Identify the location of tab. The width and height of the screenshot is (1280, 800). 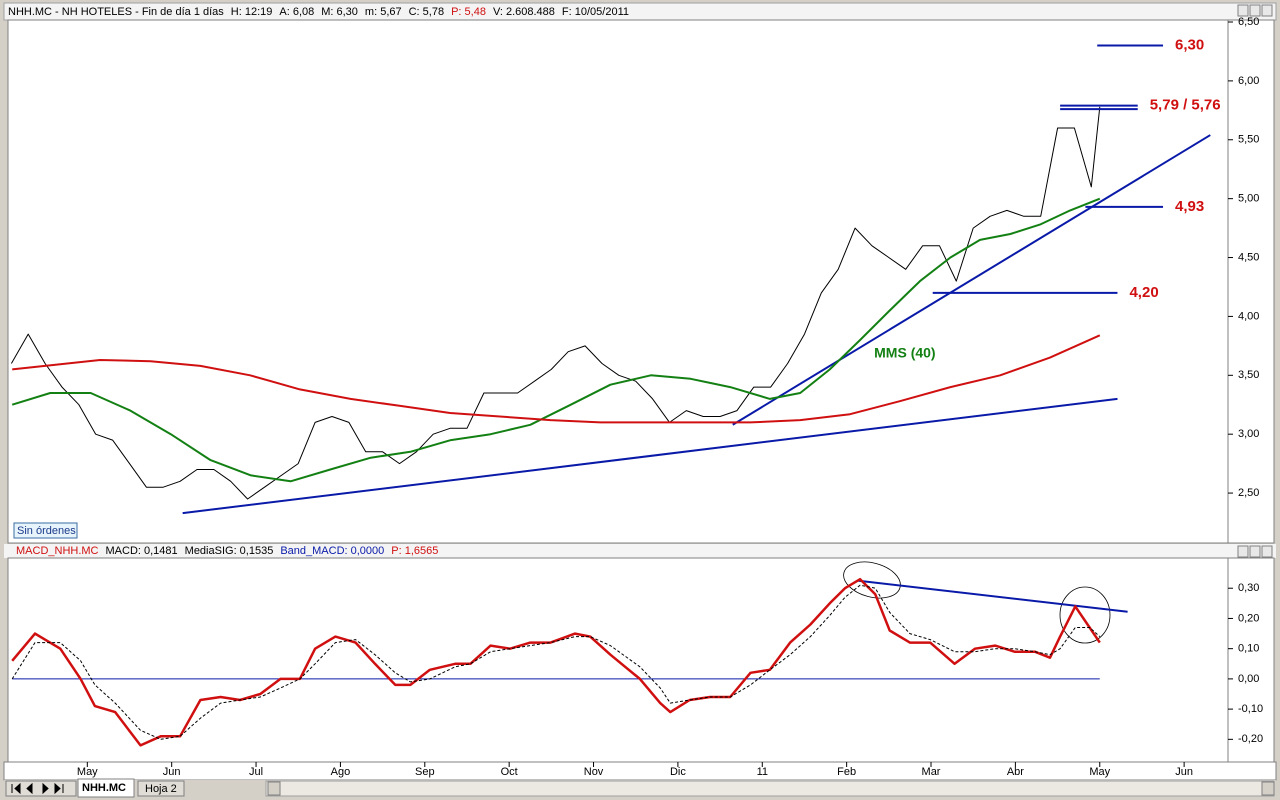
(161, 788).